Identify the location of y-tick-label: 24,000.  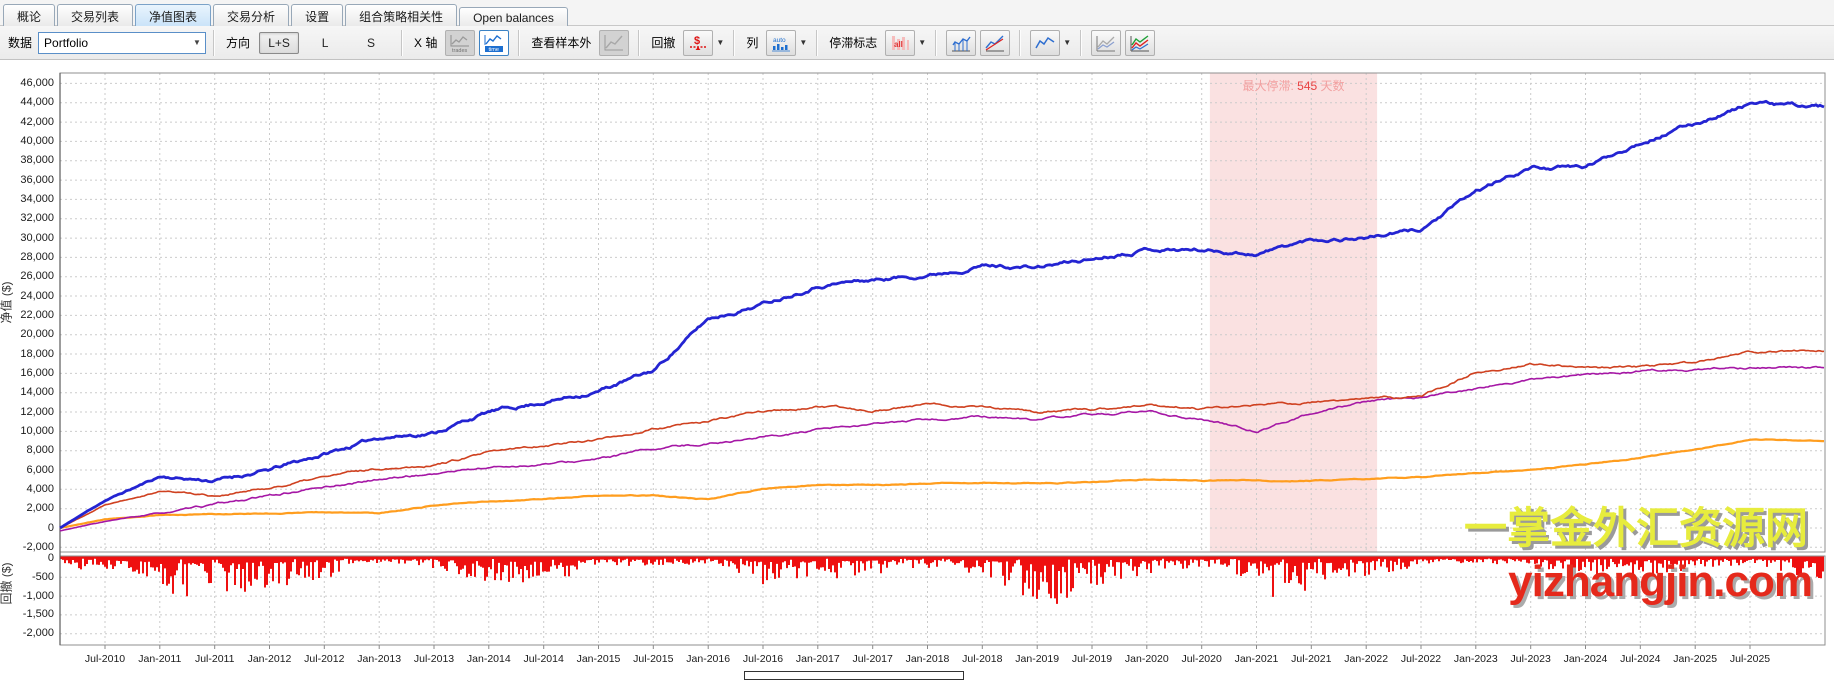
(37, 295).